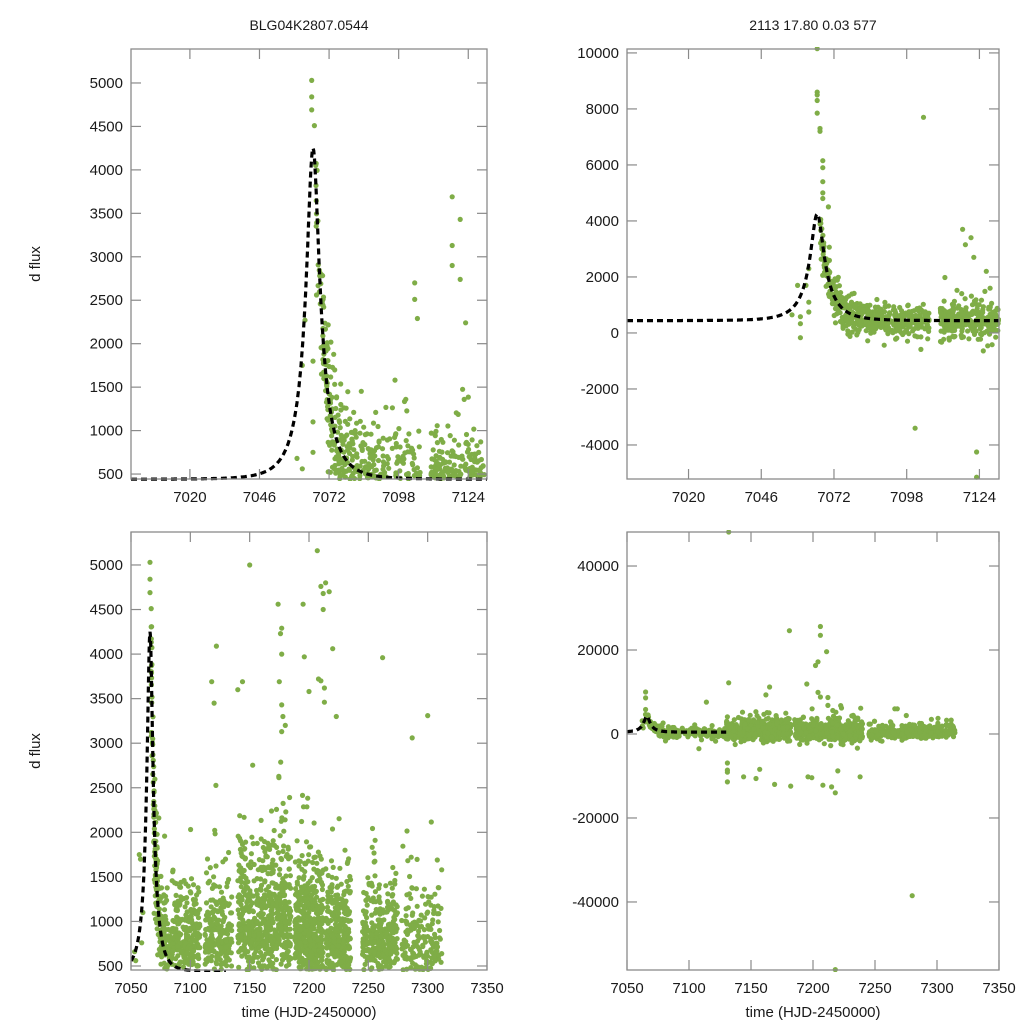 This screenshot has height=1024, width=1024. Describe the element at coordinates (106, 699) in the screenshot. I see `y-tick-label: 3500` at that location.